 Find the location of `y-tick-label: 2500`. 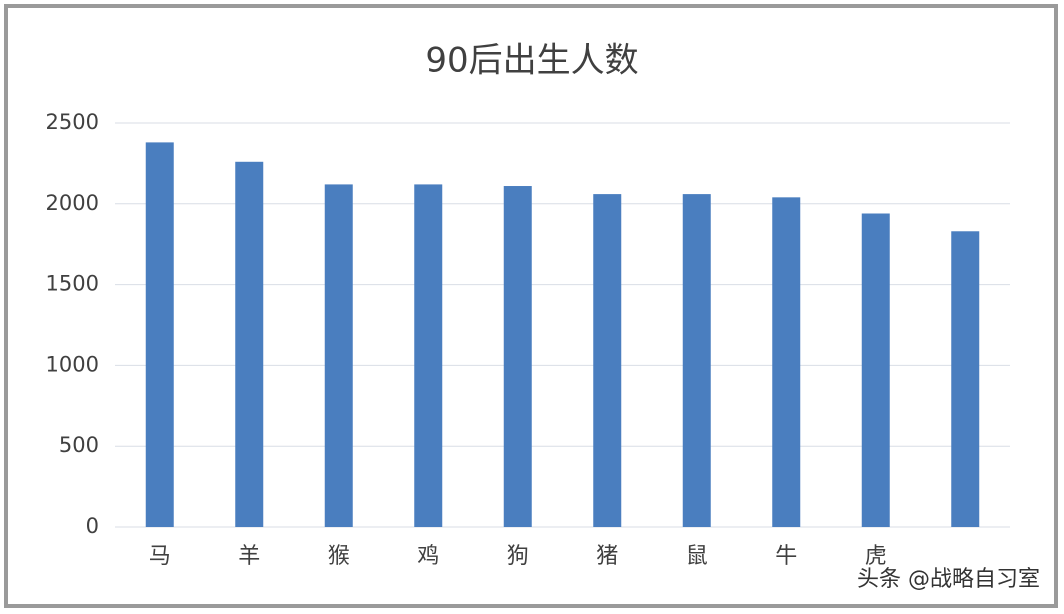

y-tick-label: 2500 is located at coordinates (72, 122).